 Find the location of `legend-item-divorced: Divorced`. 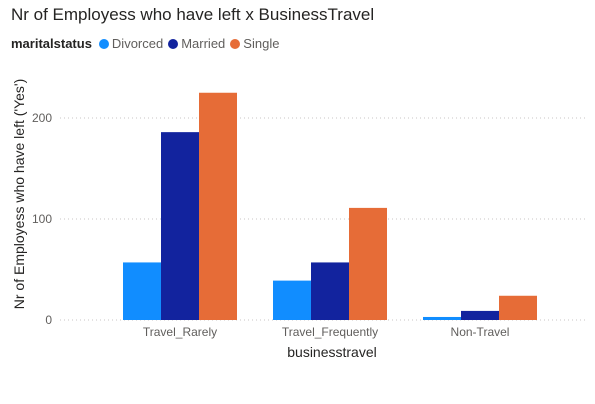

legend-item-divorced: Divorced is located at coordinates (131, 43).